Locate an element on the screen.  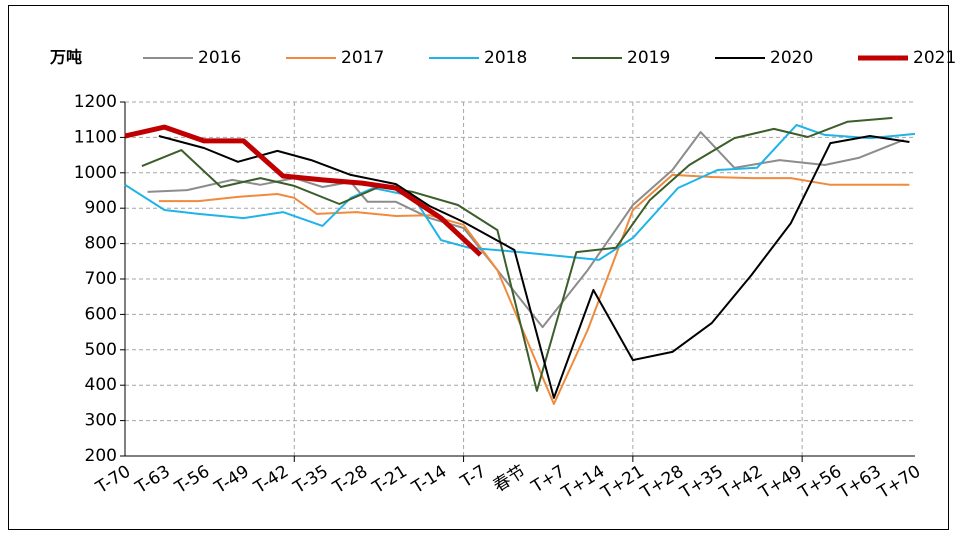
legend-label: 2020 is located at coordinates (791, 58).